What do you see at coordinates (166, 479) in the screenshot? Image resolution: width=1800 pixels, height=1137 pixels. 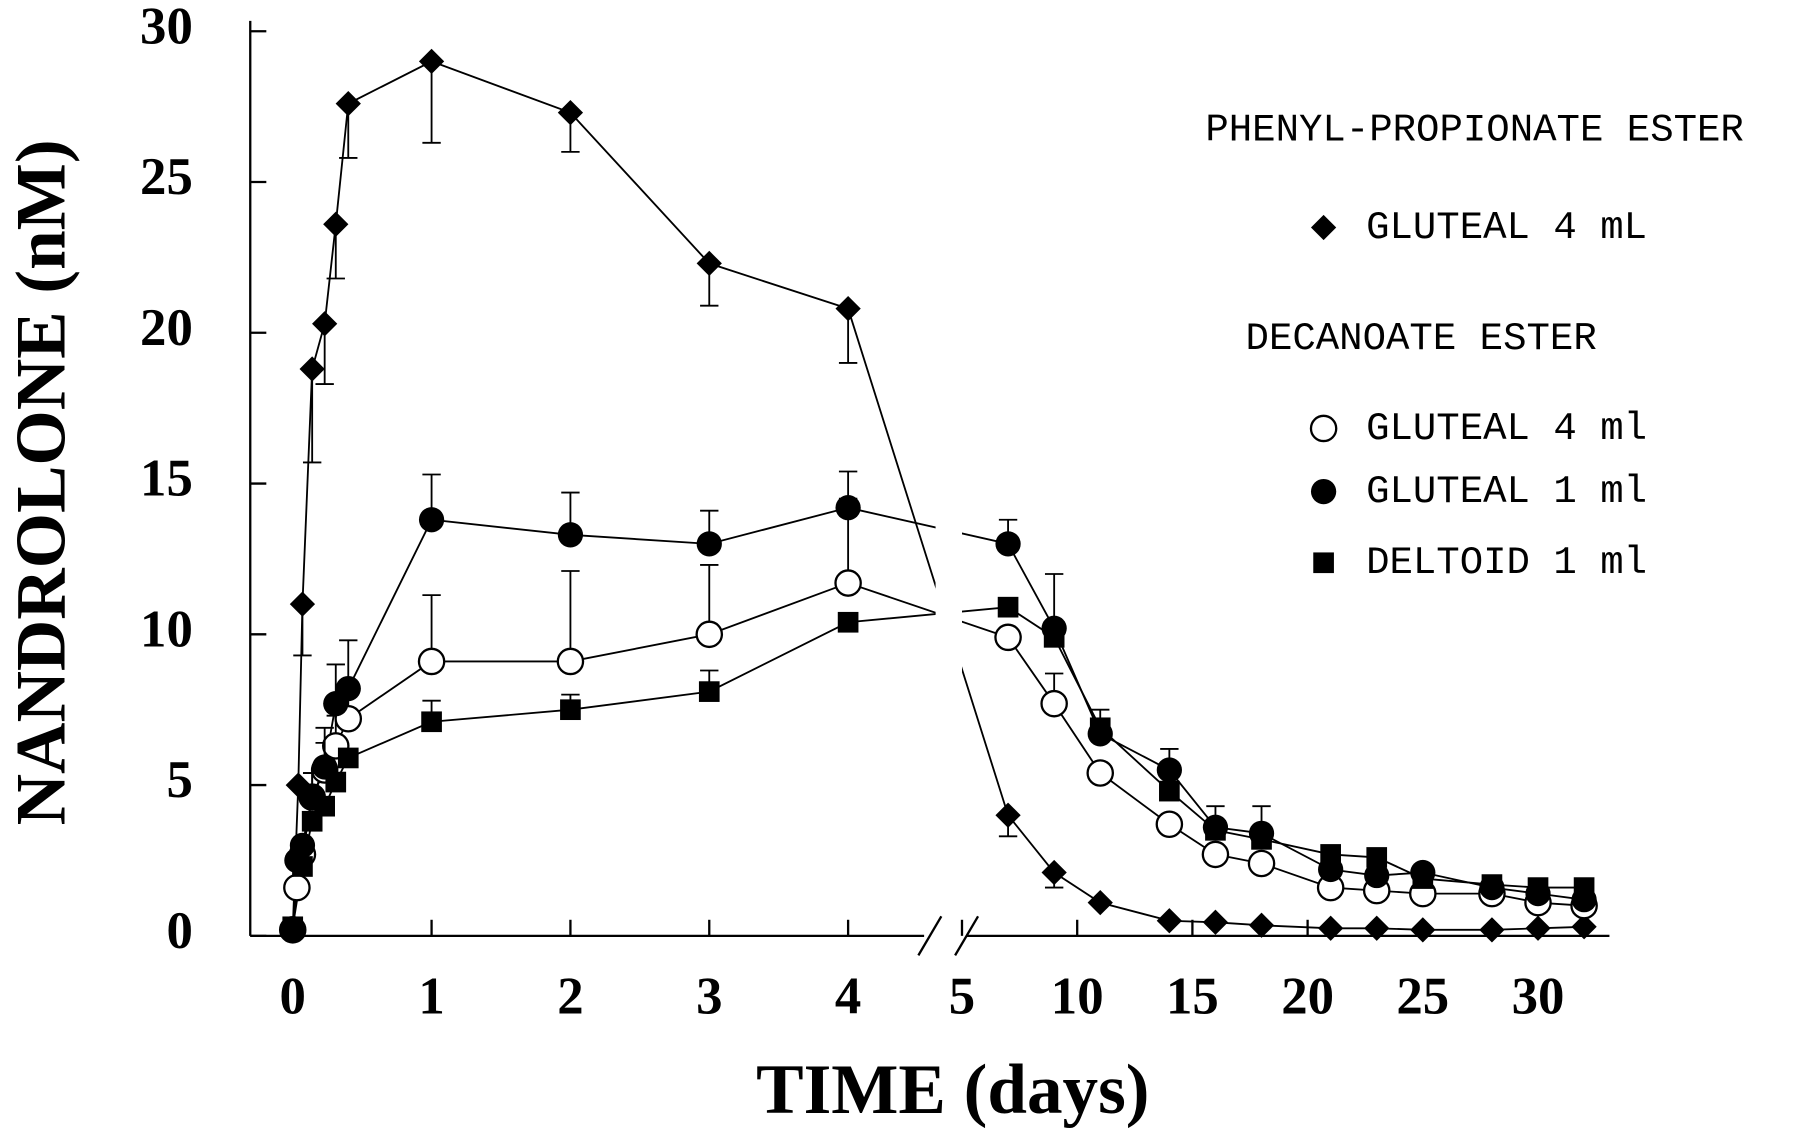 I see `y-tick-label: 15` at bounding box center [166, 479].